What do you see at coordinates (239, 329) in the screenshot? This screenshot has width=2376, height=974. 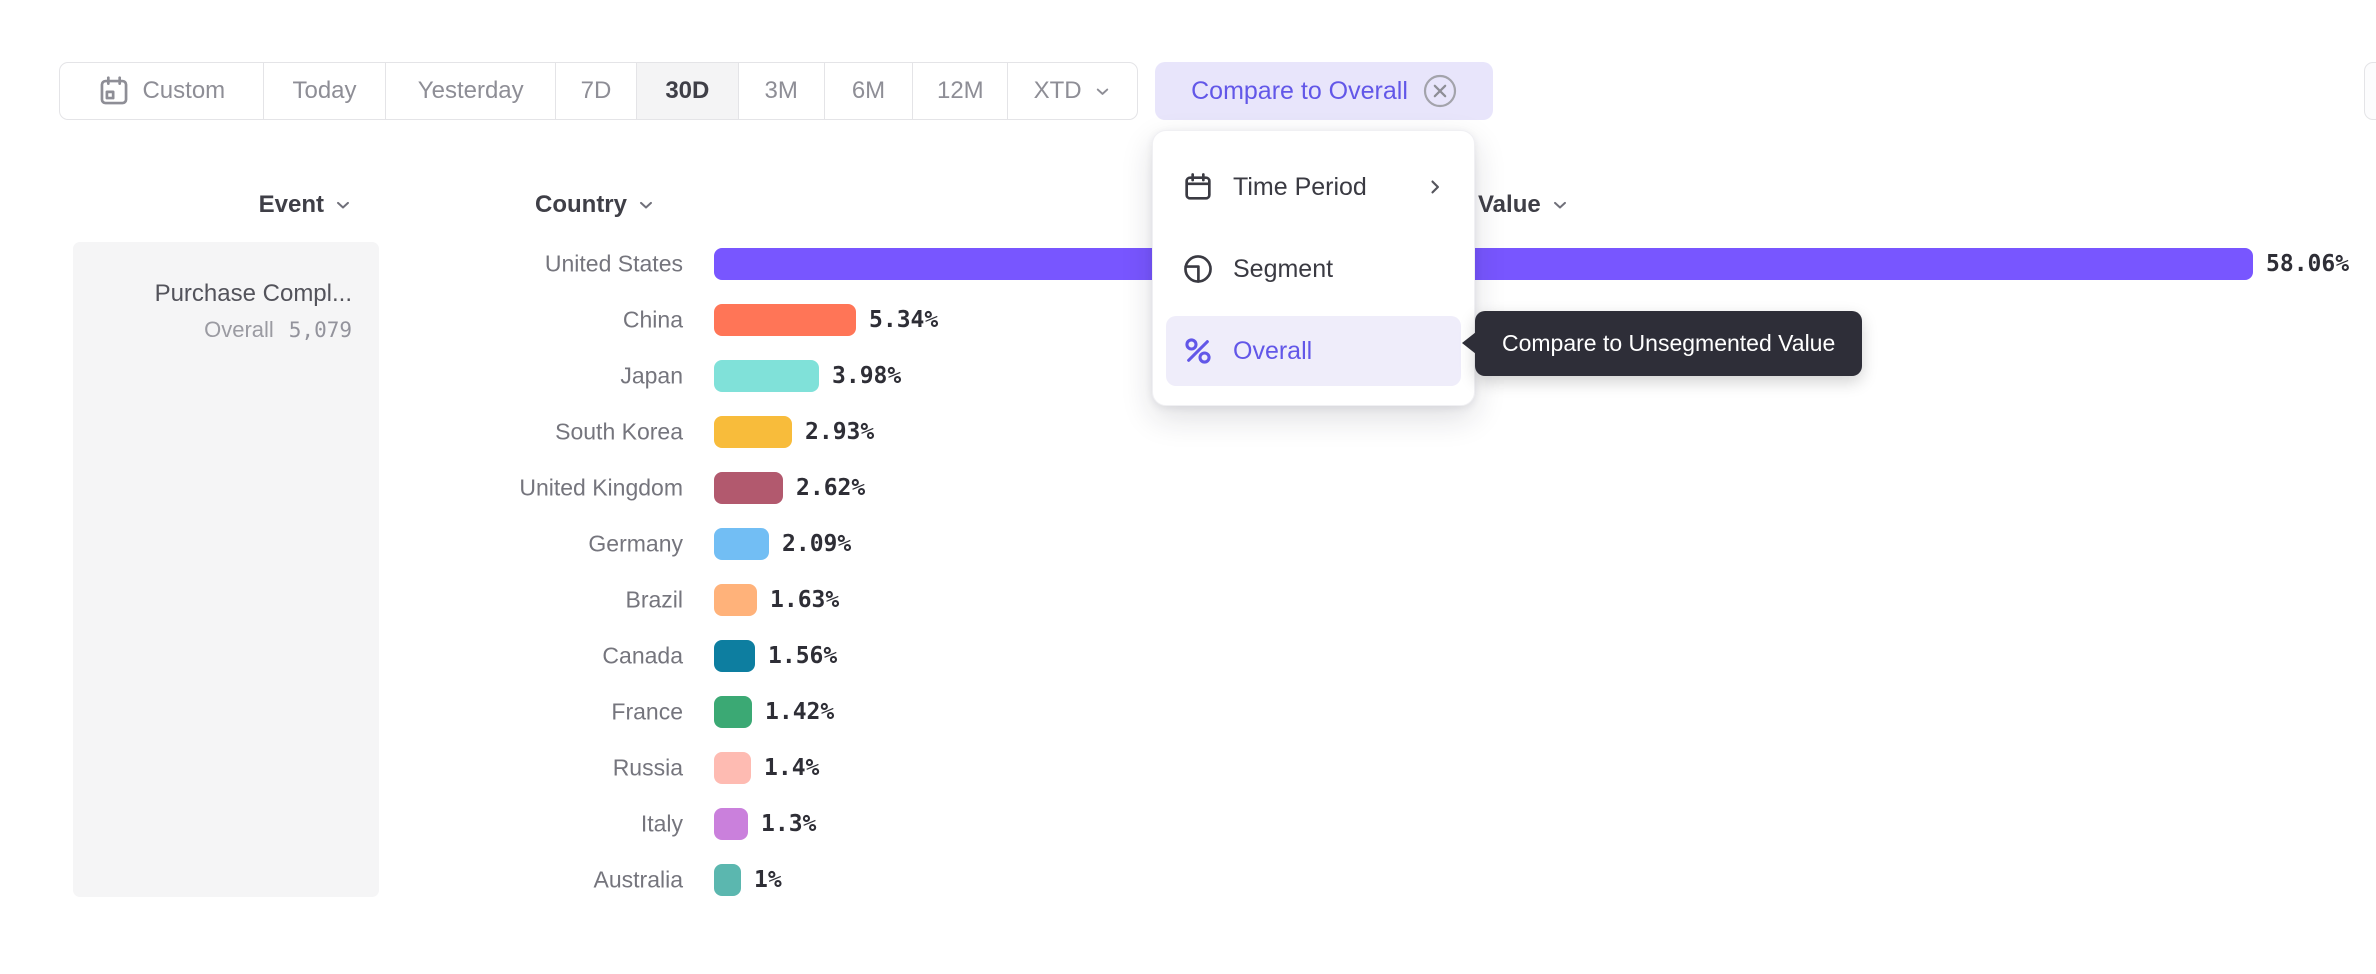 I see `overall-label: Overall` at bounding box center [239, 329].